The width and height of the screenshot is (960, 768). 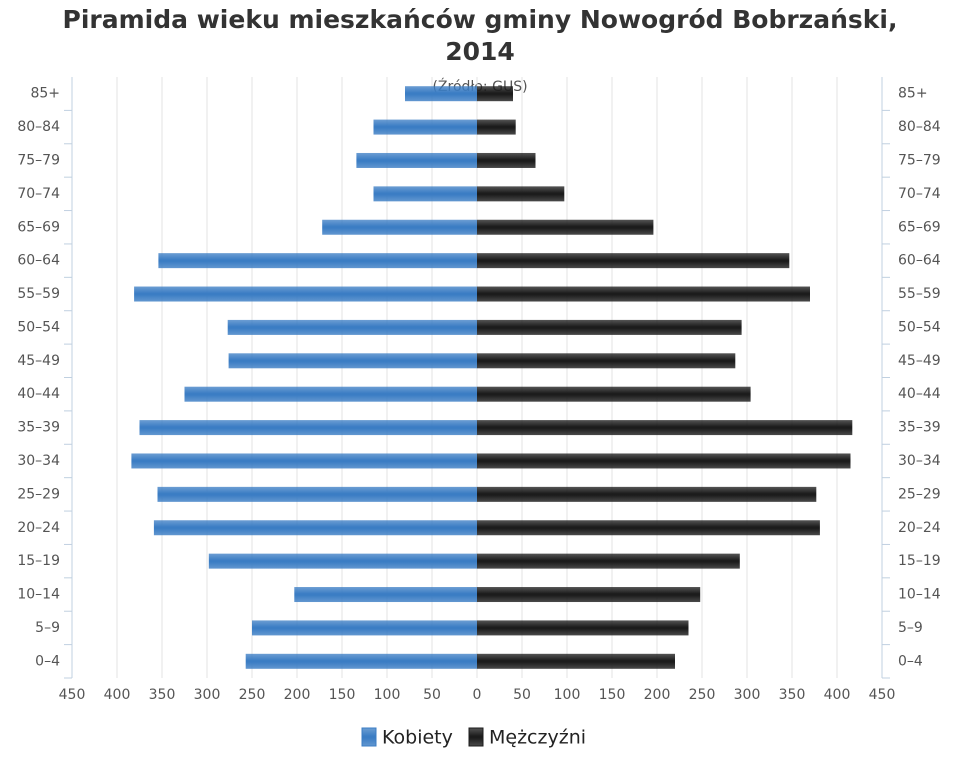 I want to click on x-tick-label: 0, so click(x=477, y=695).